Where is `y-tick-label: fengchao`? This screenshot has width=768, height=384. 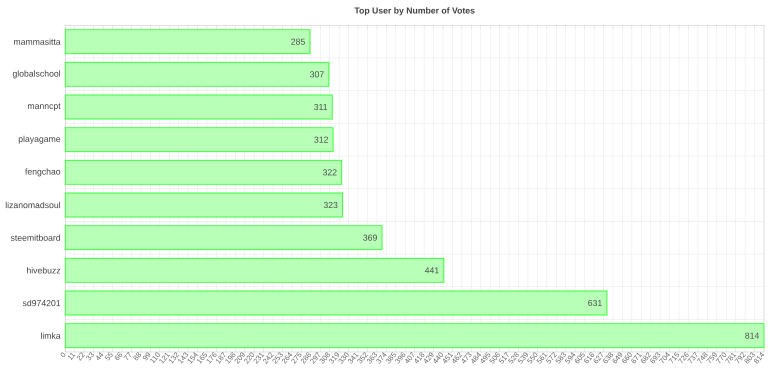 y-tick-label: fengchao is located at coordinates (42, 172).